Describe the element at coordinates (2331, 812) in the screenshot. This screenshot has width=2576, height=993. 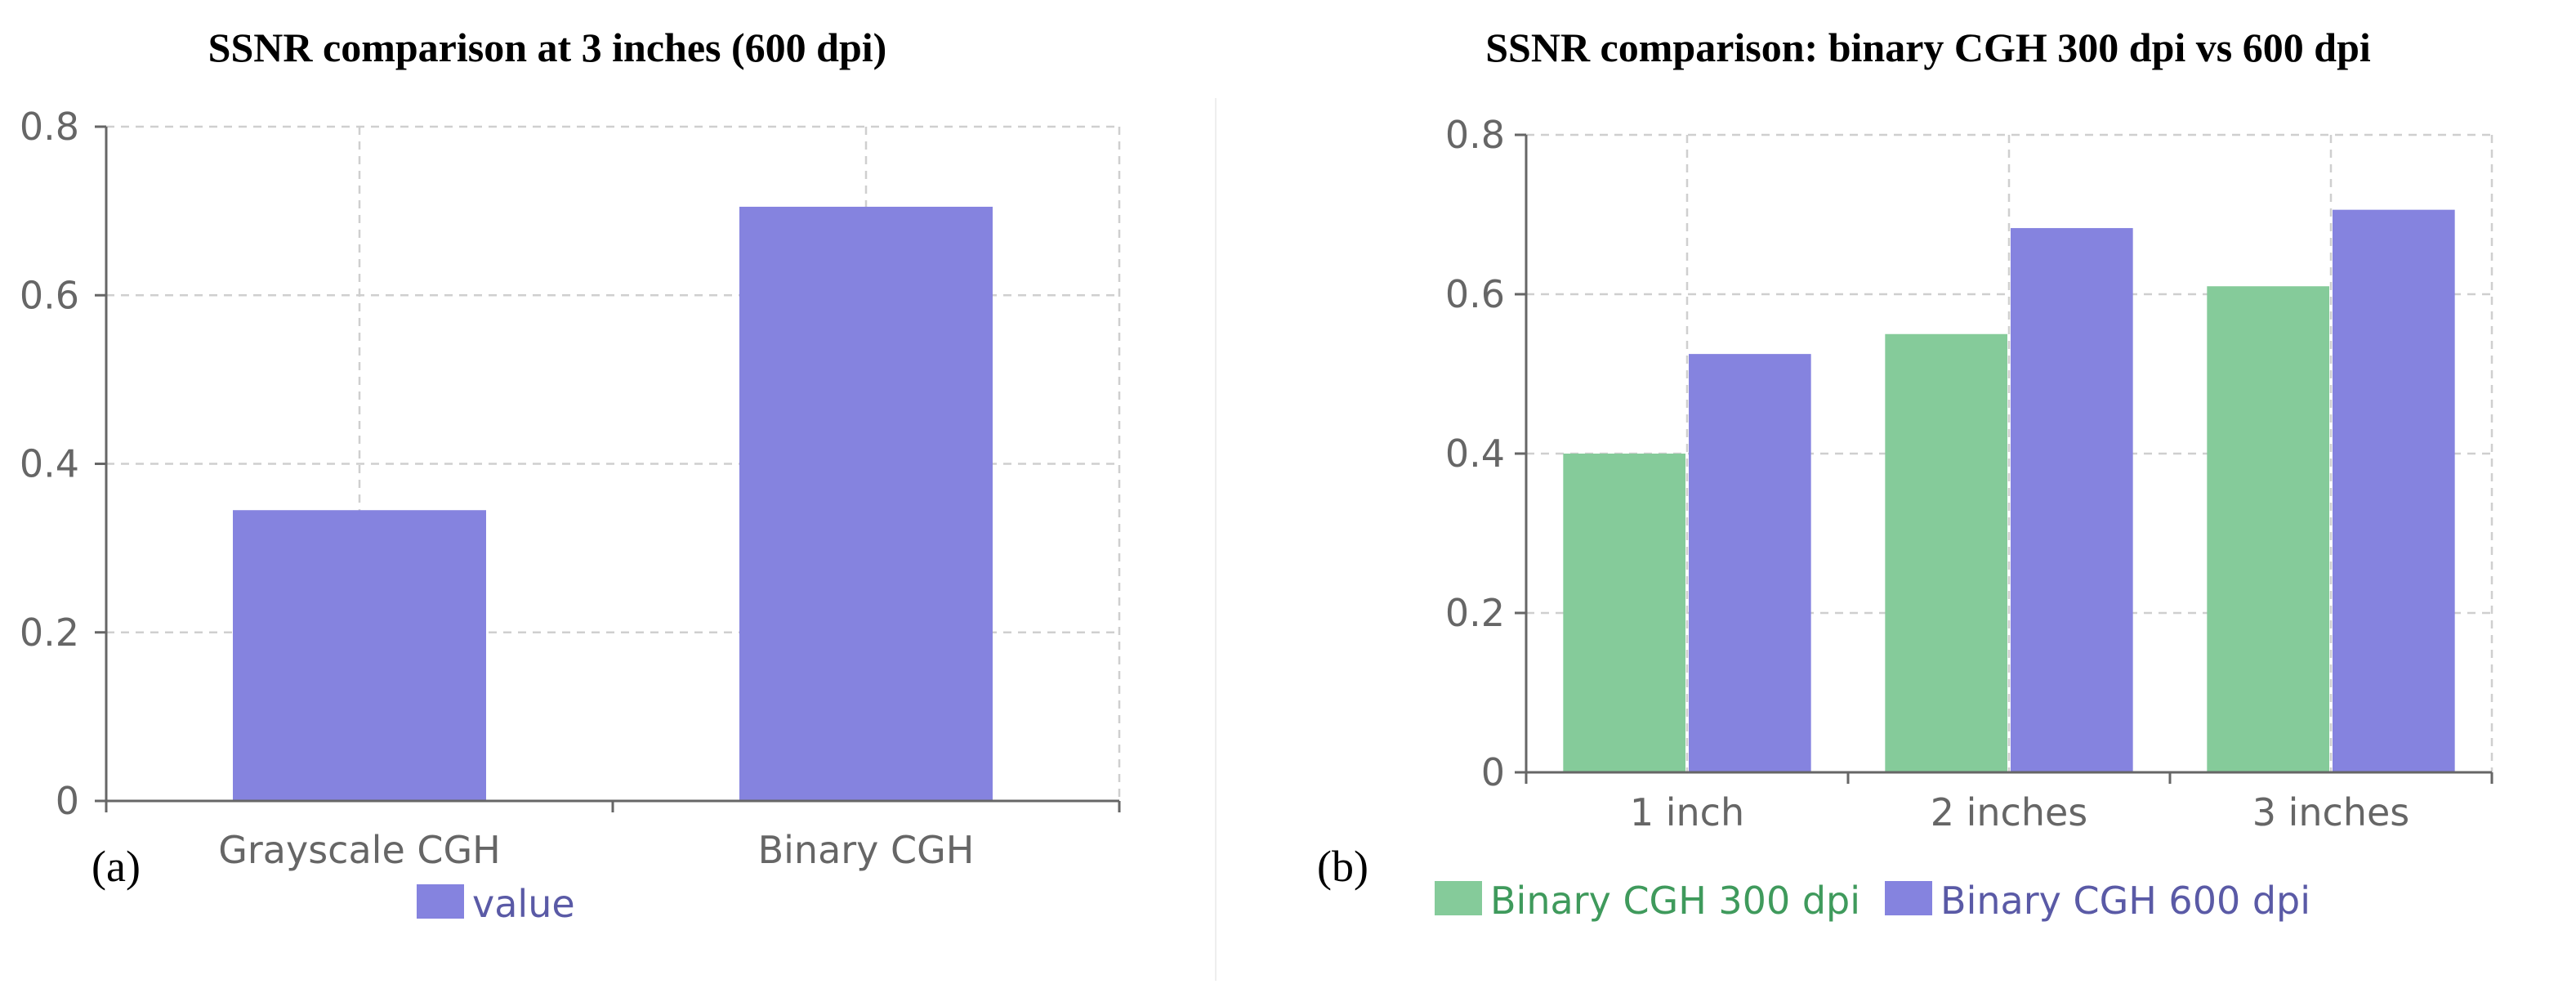
I see `x-tick-label: 3 inches` at that location.